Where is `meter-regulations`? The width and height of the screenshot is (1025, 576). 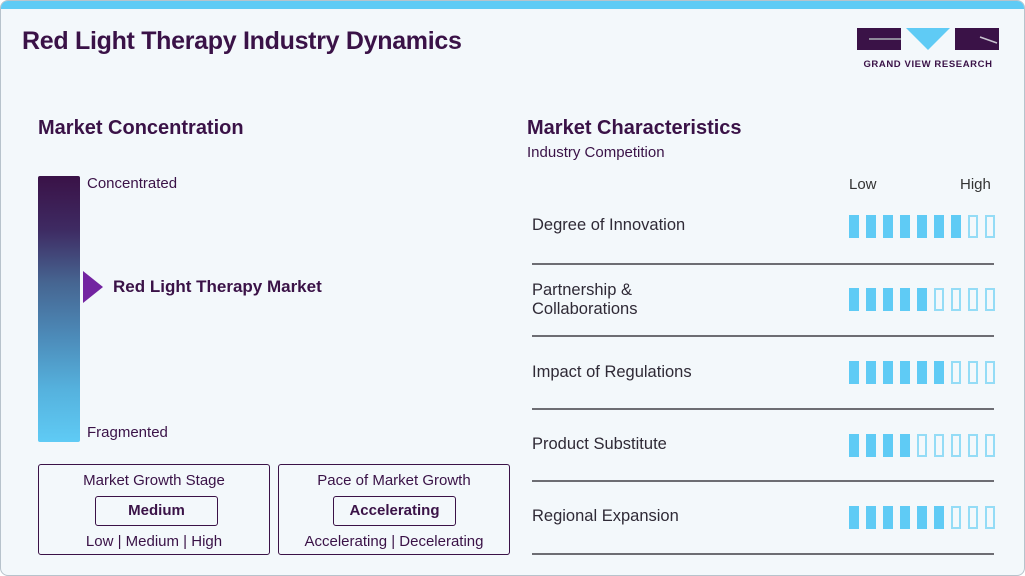 meter-regulations is located at coordinates (922, 372).